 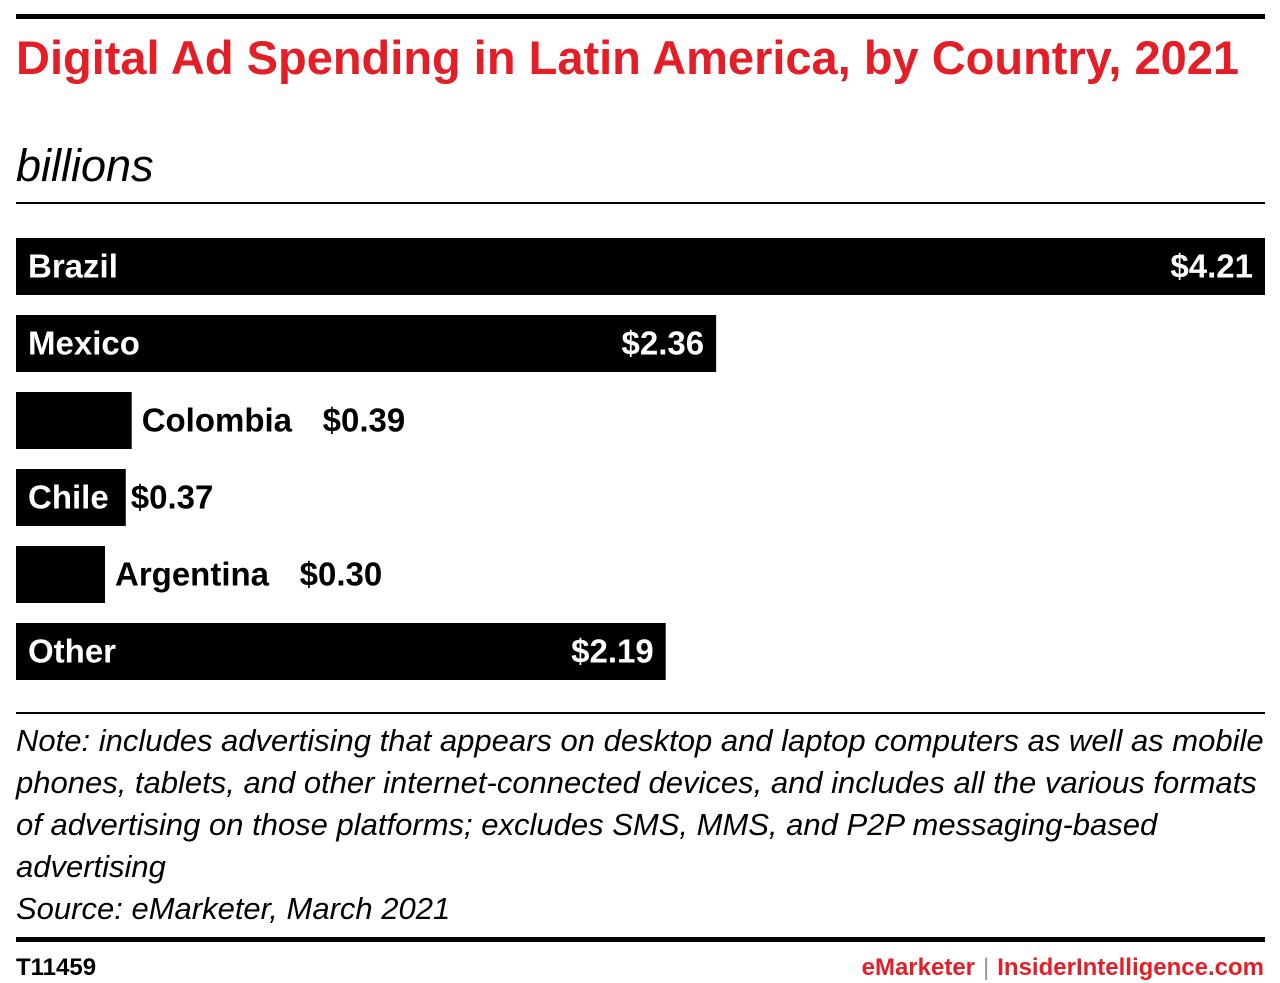 I want to click on bar-row-colombia: Colombia $0.39, so click(x=210, y=420).